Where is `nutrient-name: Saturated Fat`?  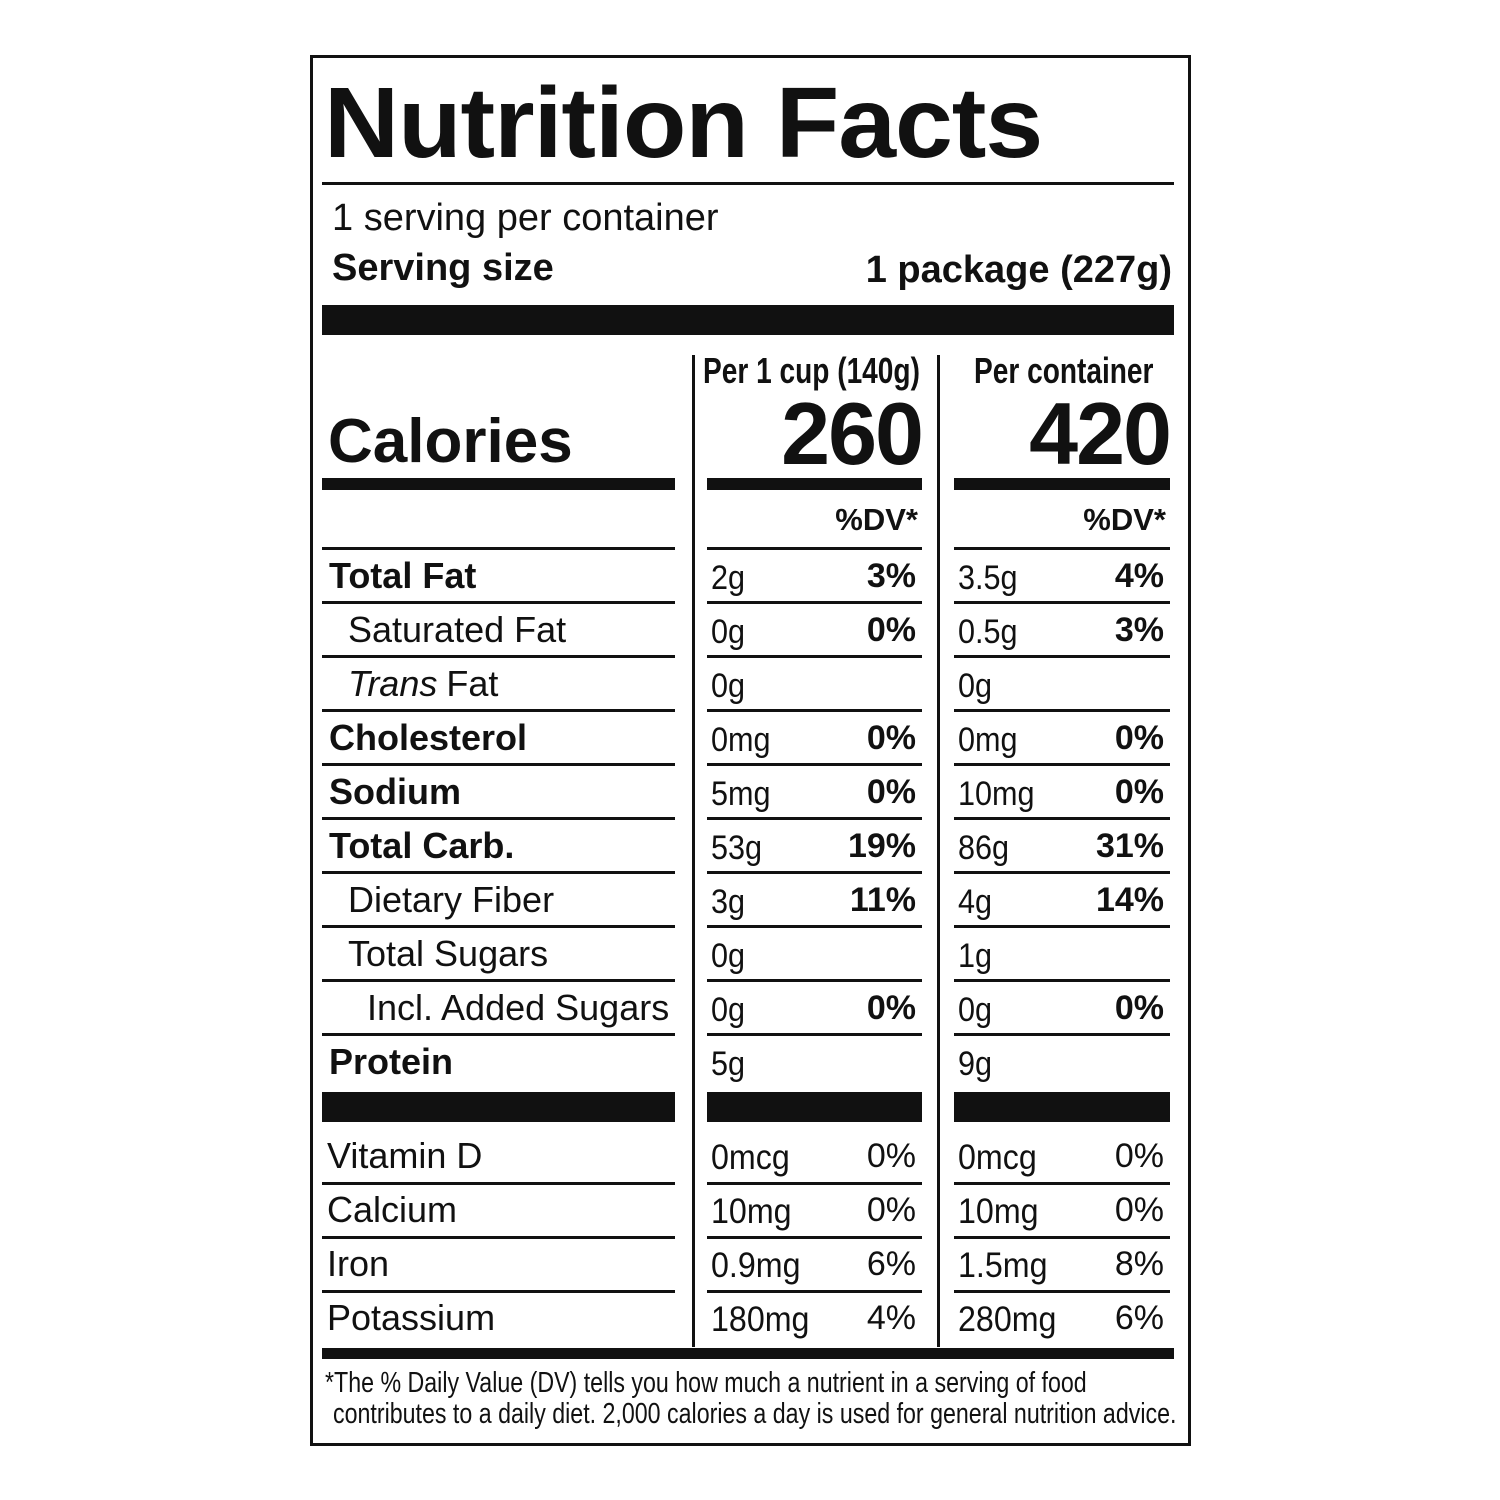 nutrient-name: Saturated Fat is located at coordinates (457, 630).